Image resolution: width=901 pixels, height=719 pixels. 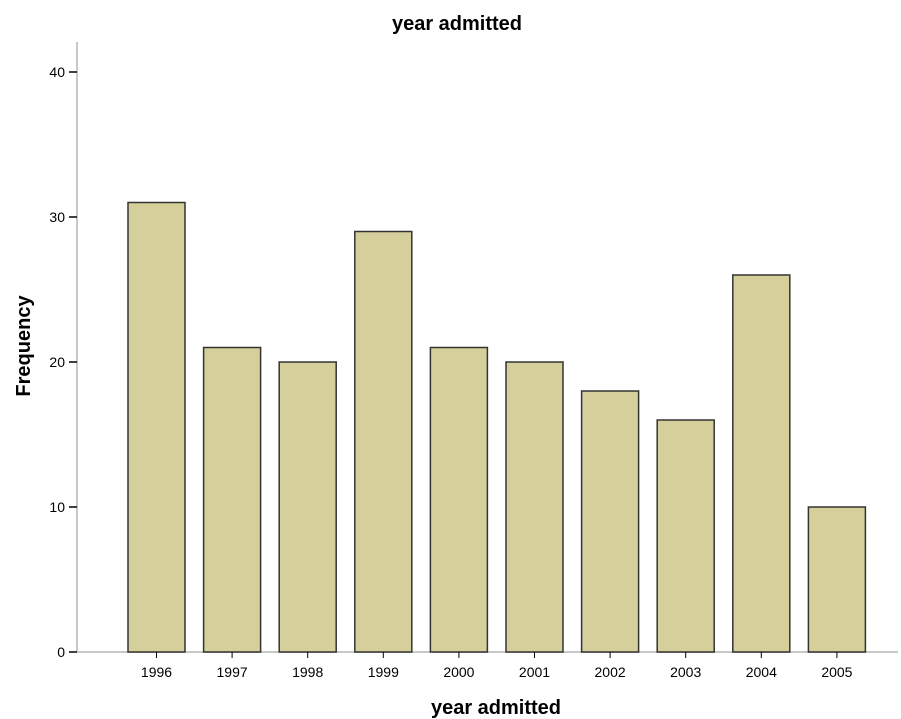 I want to click on bar-1999, so click(x=383, y=441).